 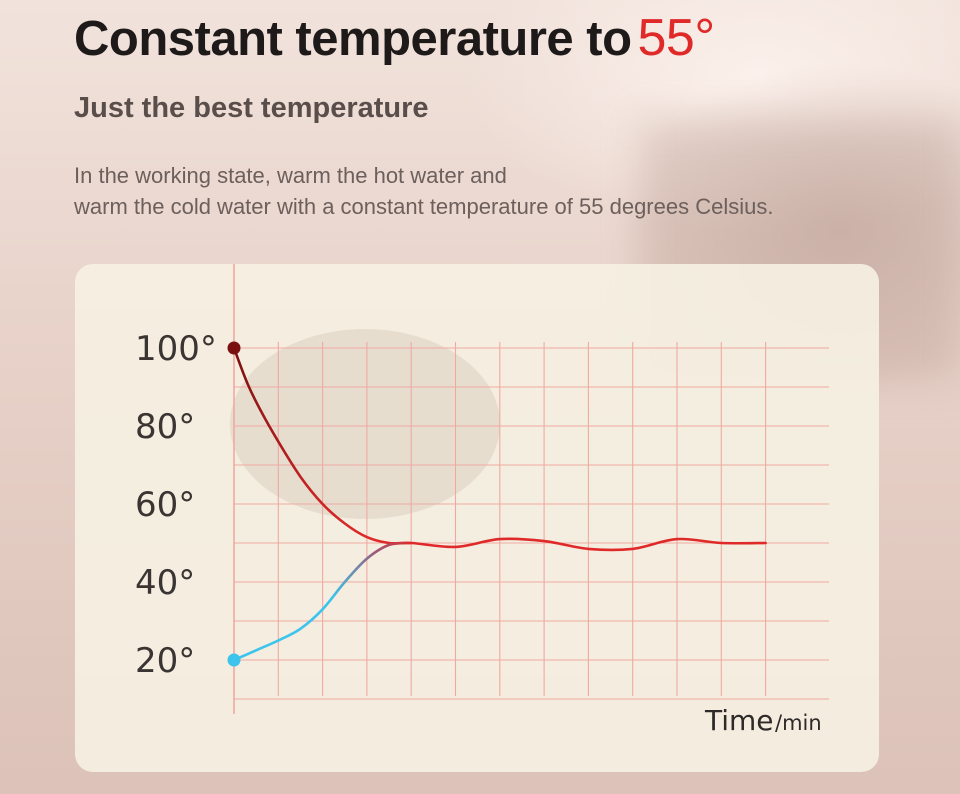 I want to click on x-axis-unit: /min, so click(x=798, y=723).